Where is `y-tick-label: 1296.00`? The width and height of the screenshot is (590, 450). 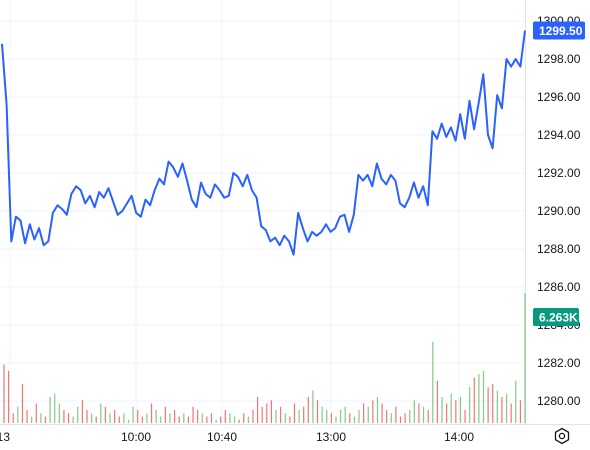
y-tick-label: 1296.00 is located at coordinates (559, 97).